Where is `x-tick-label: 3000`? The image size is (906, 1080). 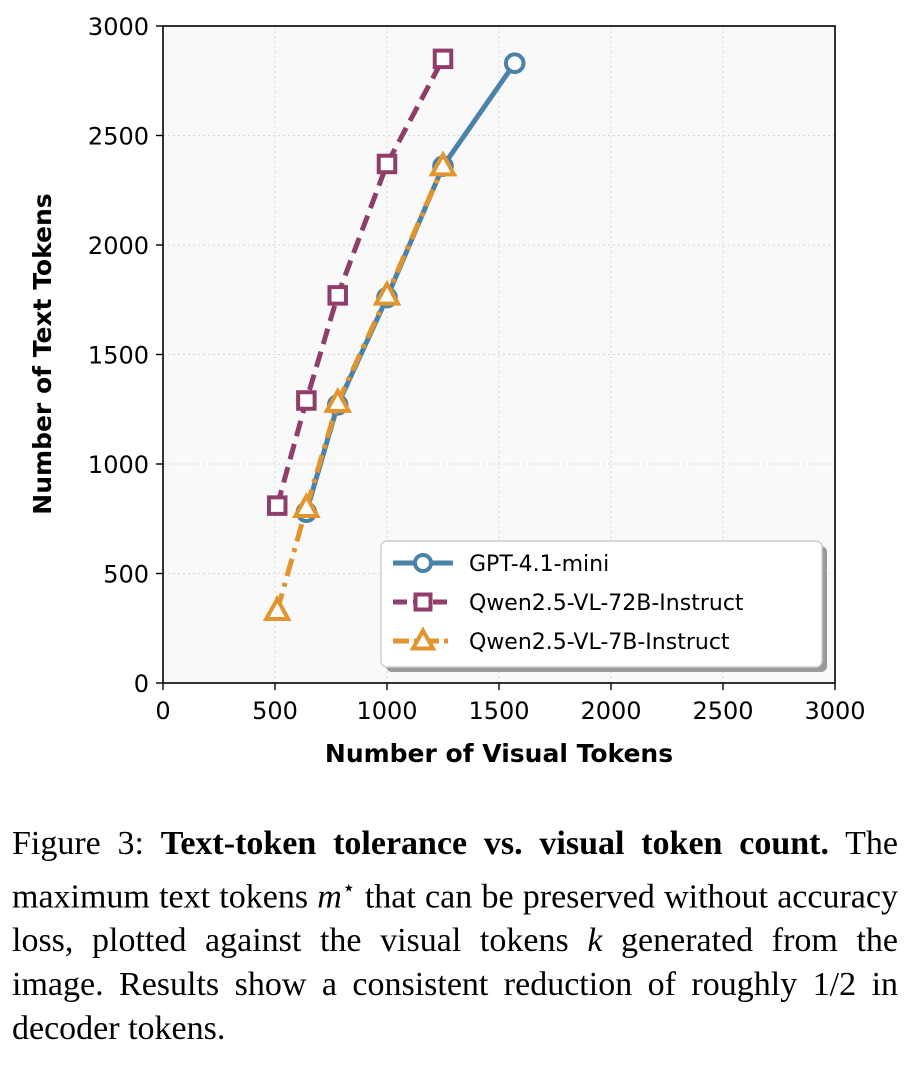 x-tick-label: 3000 is located at coordinates (834, 711).